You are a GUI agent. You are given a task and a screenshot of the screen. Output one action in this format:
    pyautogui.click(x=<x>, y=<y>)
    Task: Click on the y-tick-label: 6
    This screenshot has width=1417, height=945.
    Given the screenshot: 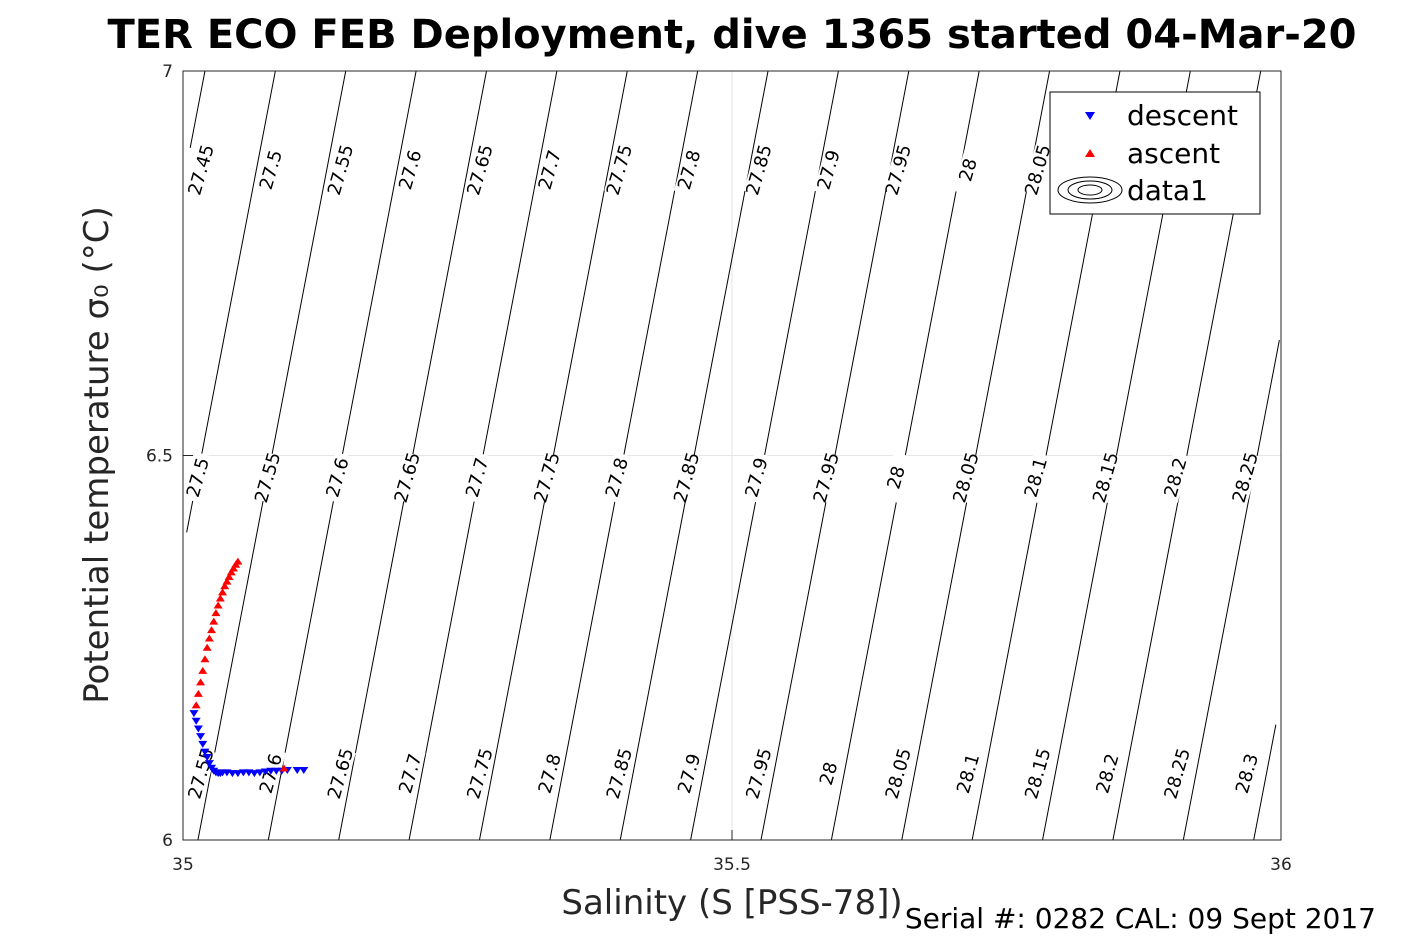 What is the action you would take?
    pyautogui.click(x=167, y=841)
    